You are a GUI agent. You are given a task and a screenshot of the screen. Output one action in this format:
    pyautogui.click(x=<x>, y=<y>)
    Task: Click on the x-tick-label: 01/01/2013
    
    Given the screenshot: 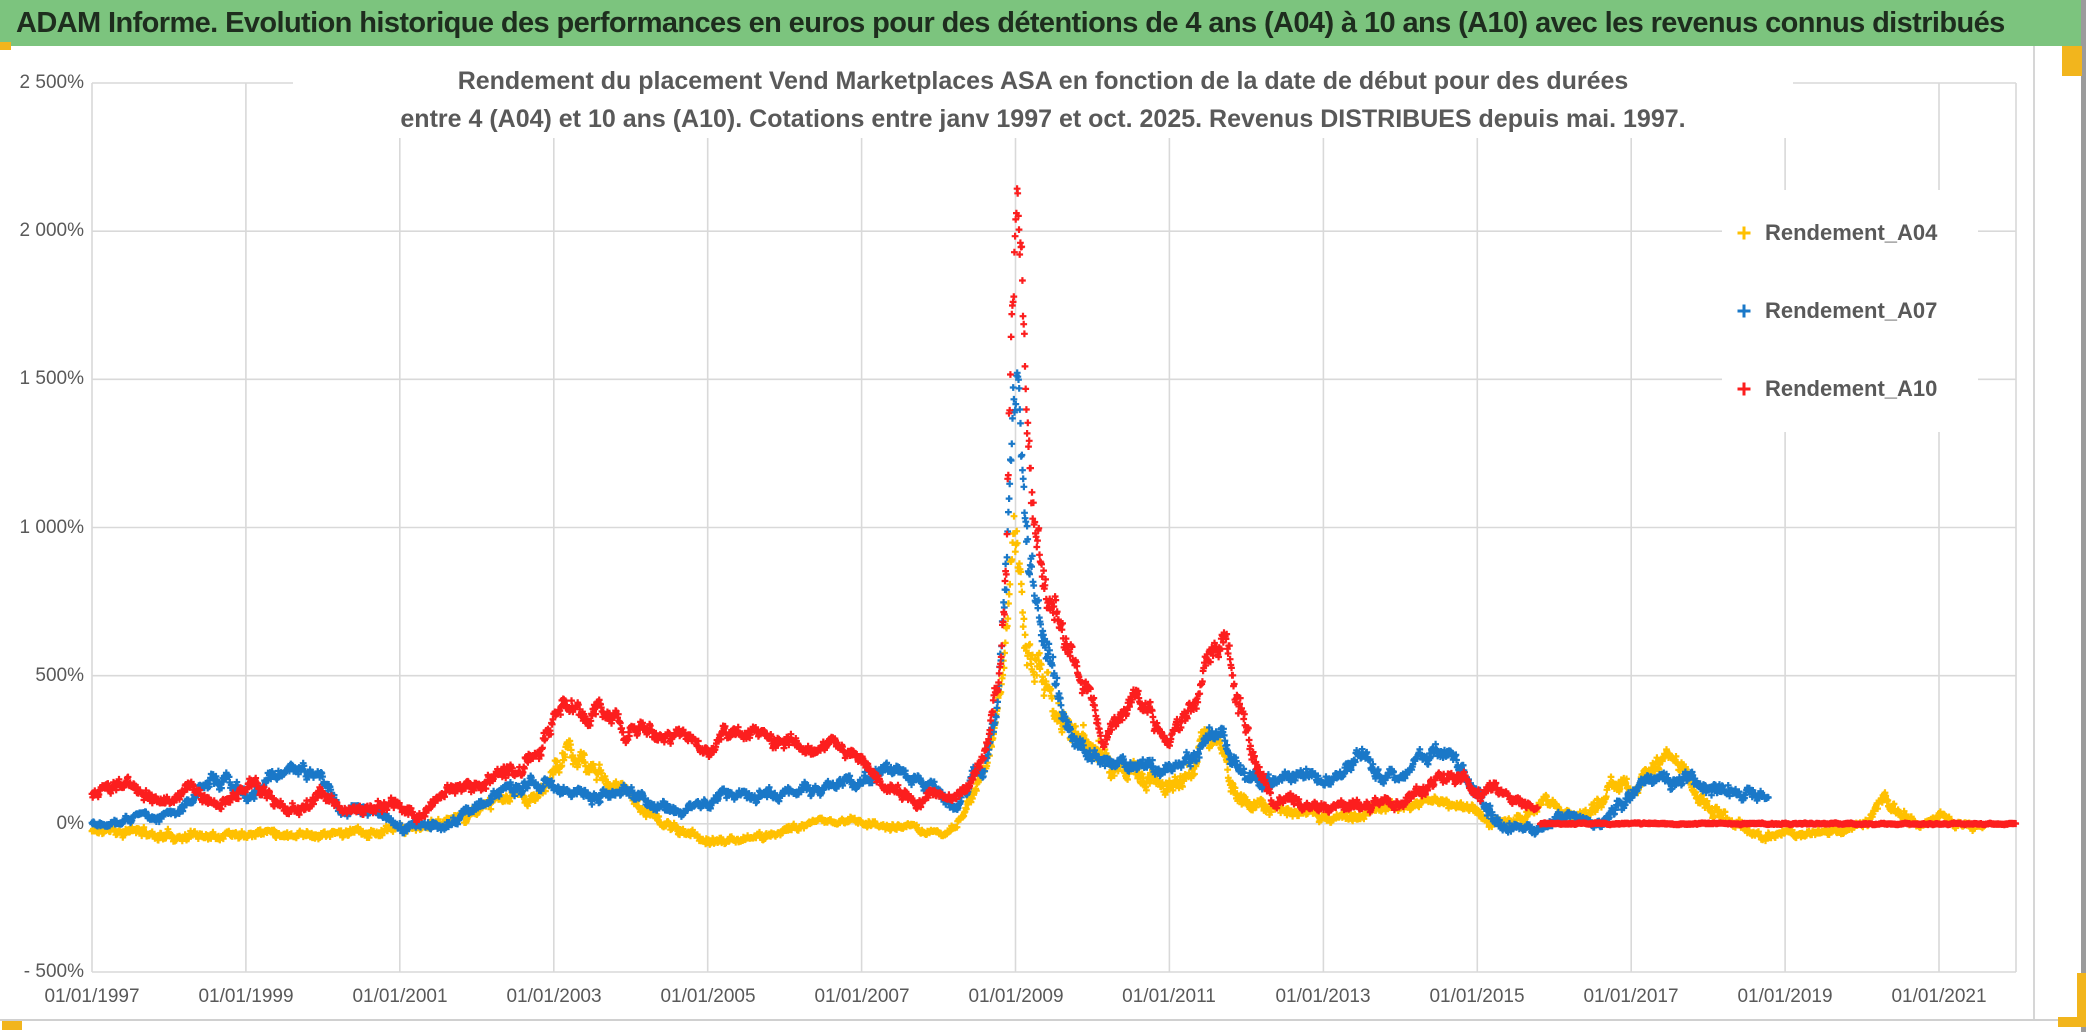 What is the action you would take?
    pyautogui.click(x=1323, y=996)
    